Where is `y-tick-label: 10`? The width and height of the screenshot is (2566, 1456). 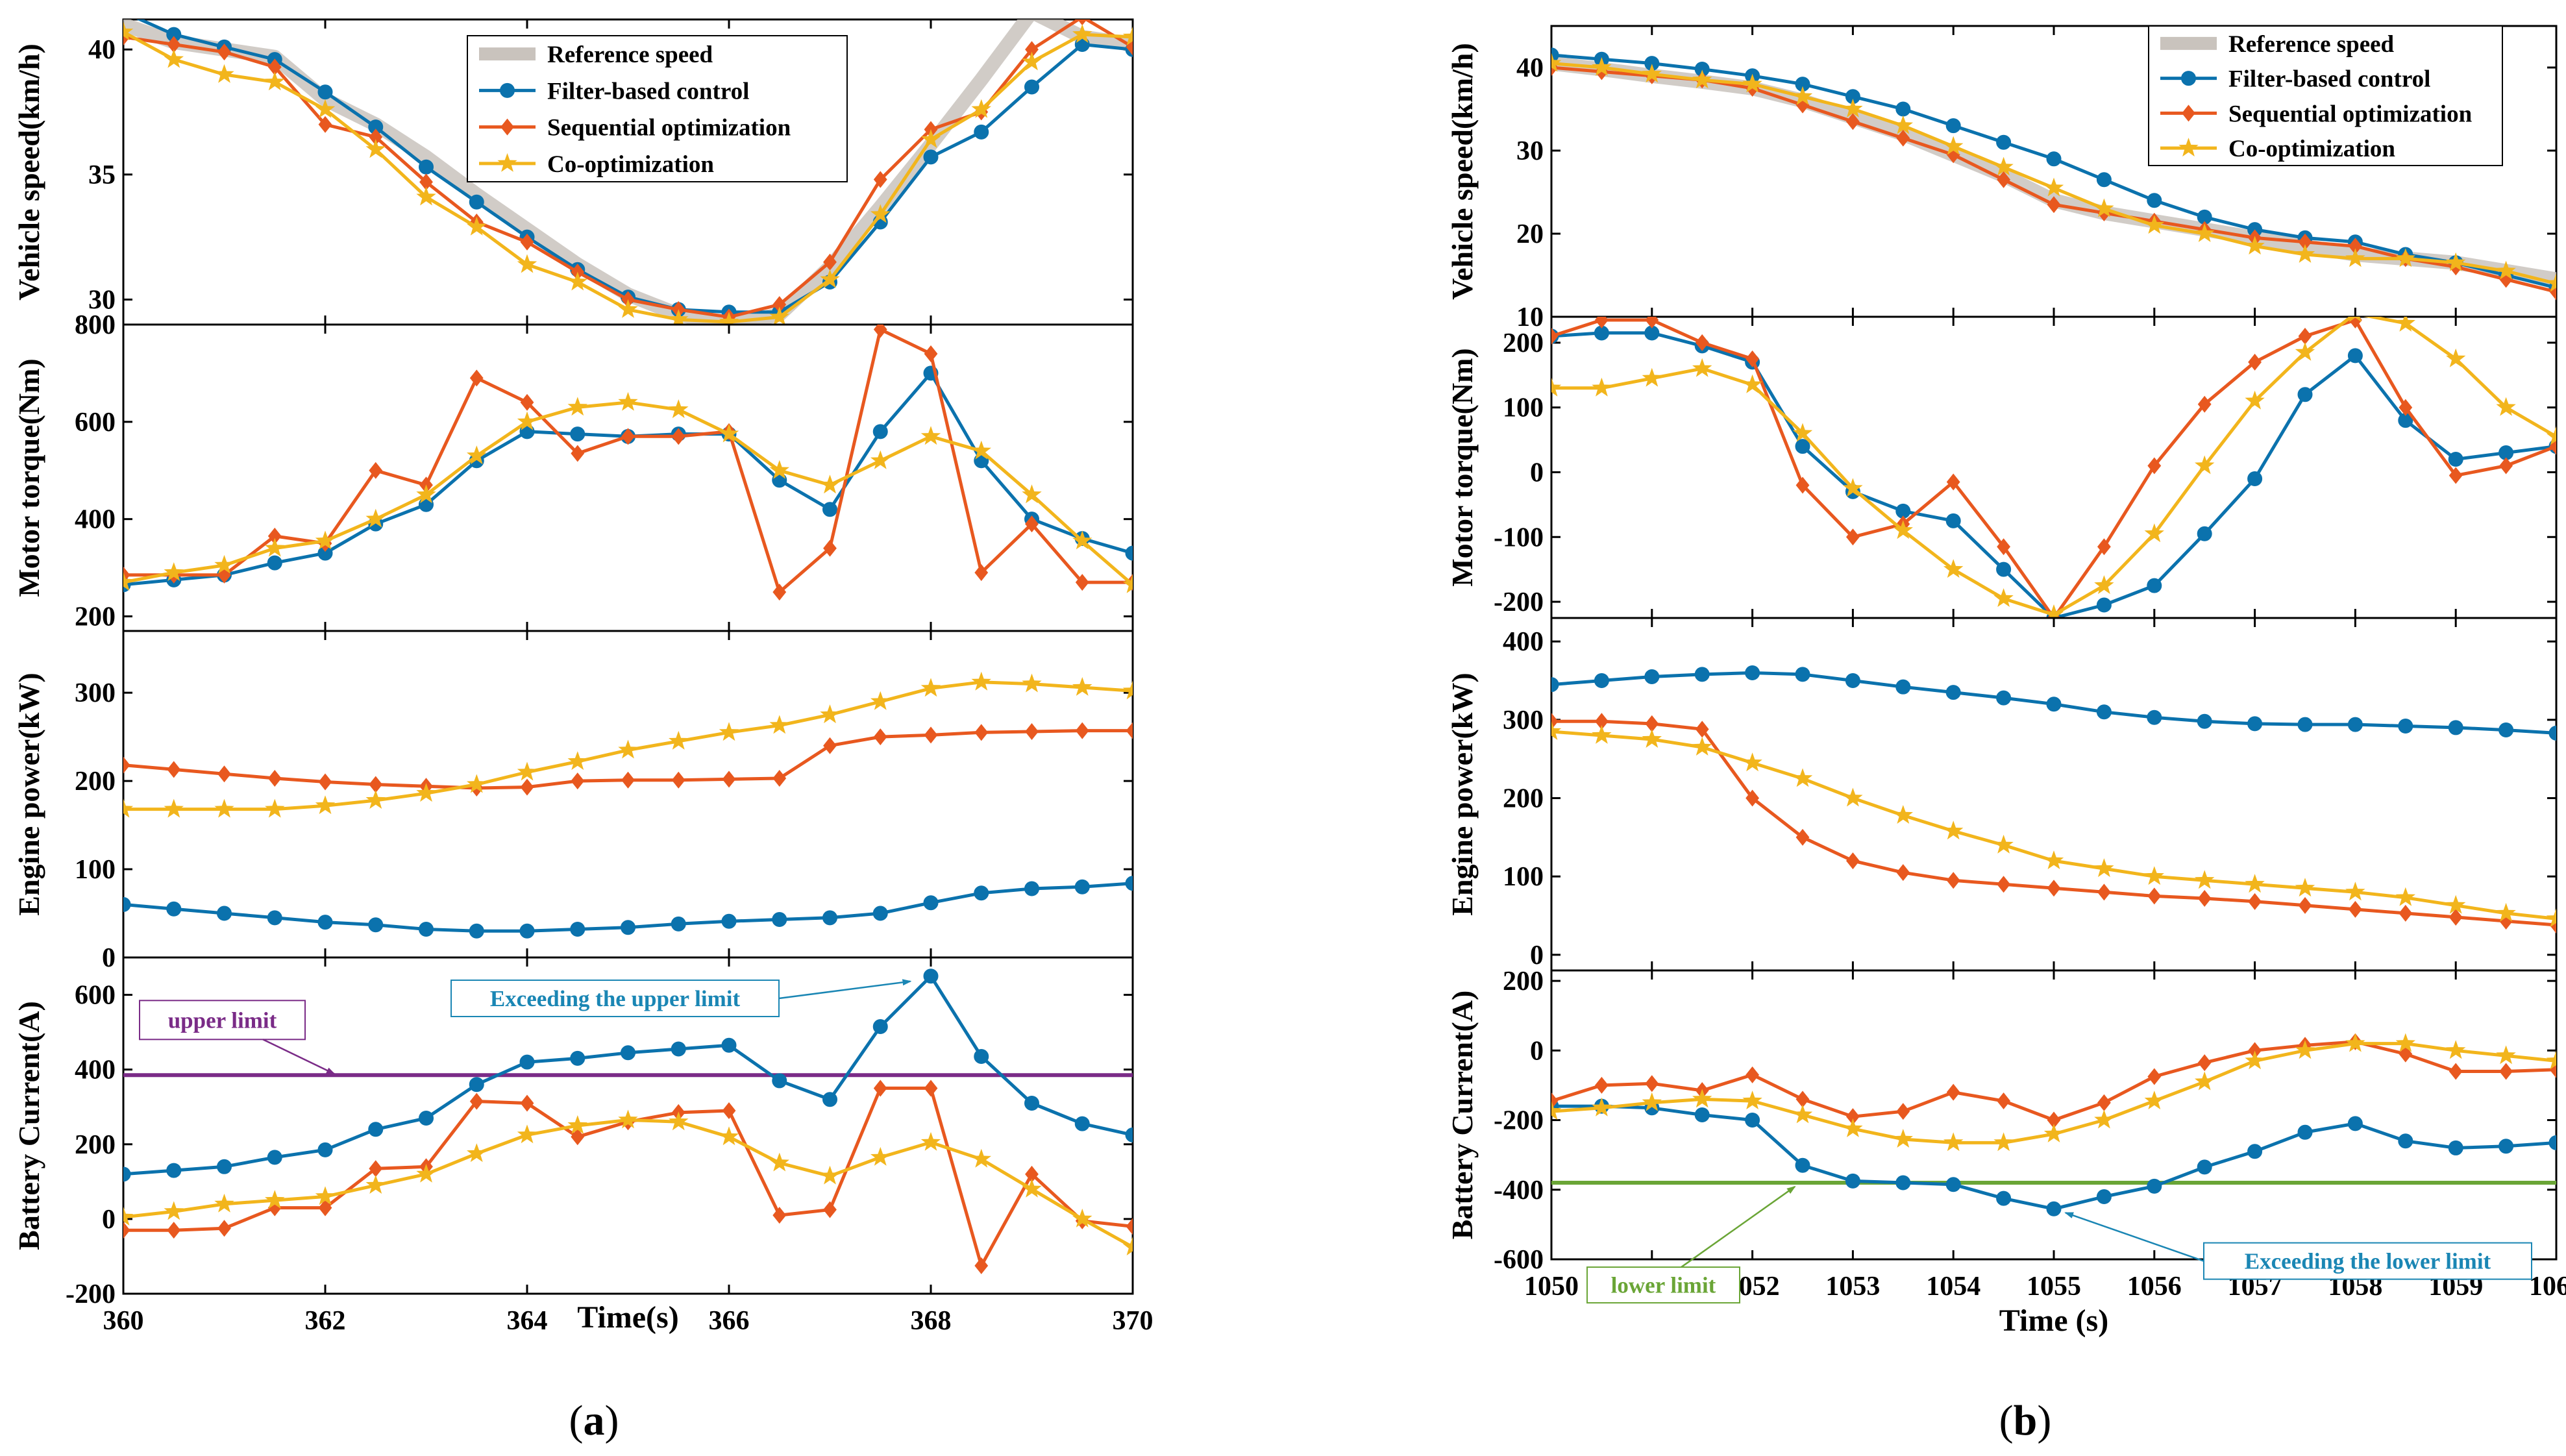
y-tick-label: 10 is located at coordinates (1530, 317).